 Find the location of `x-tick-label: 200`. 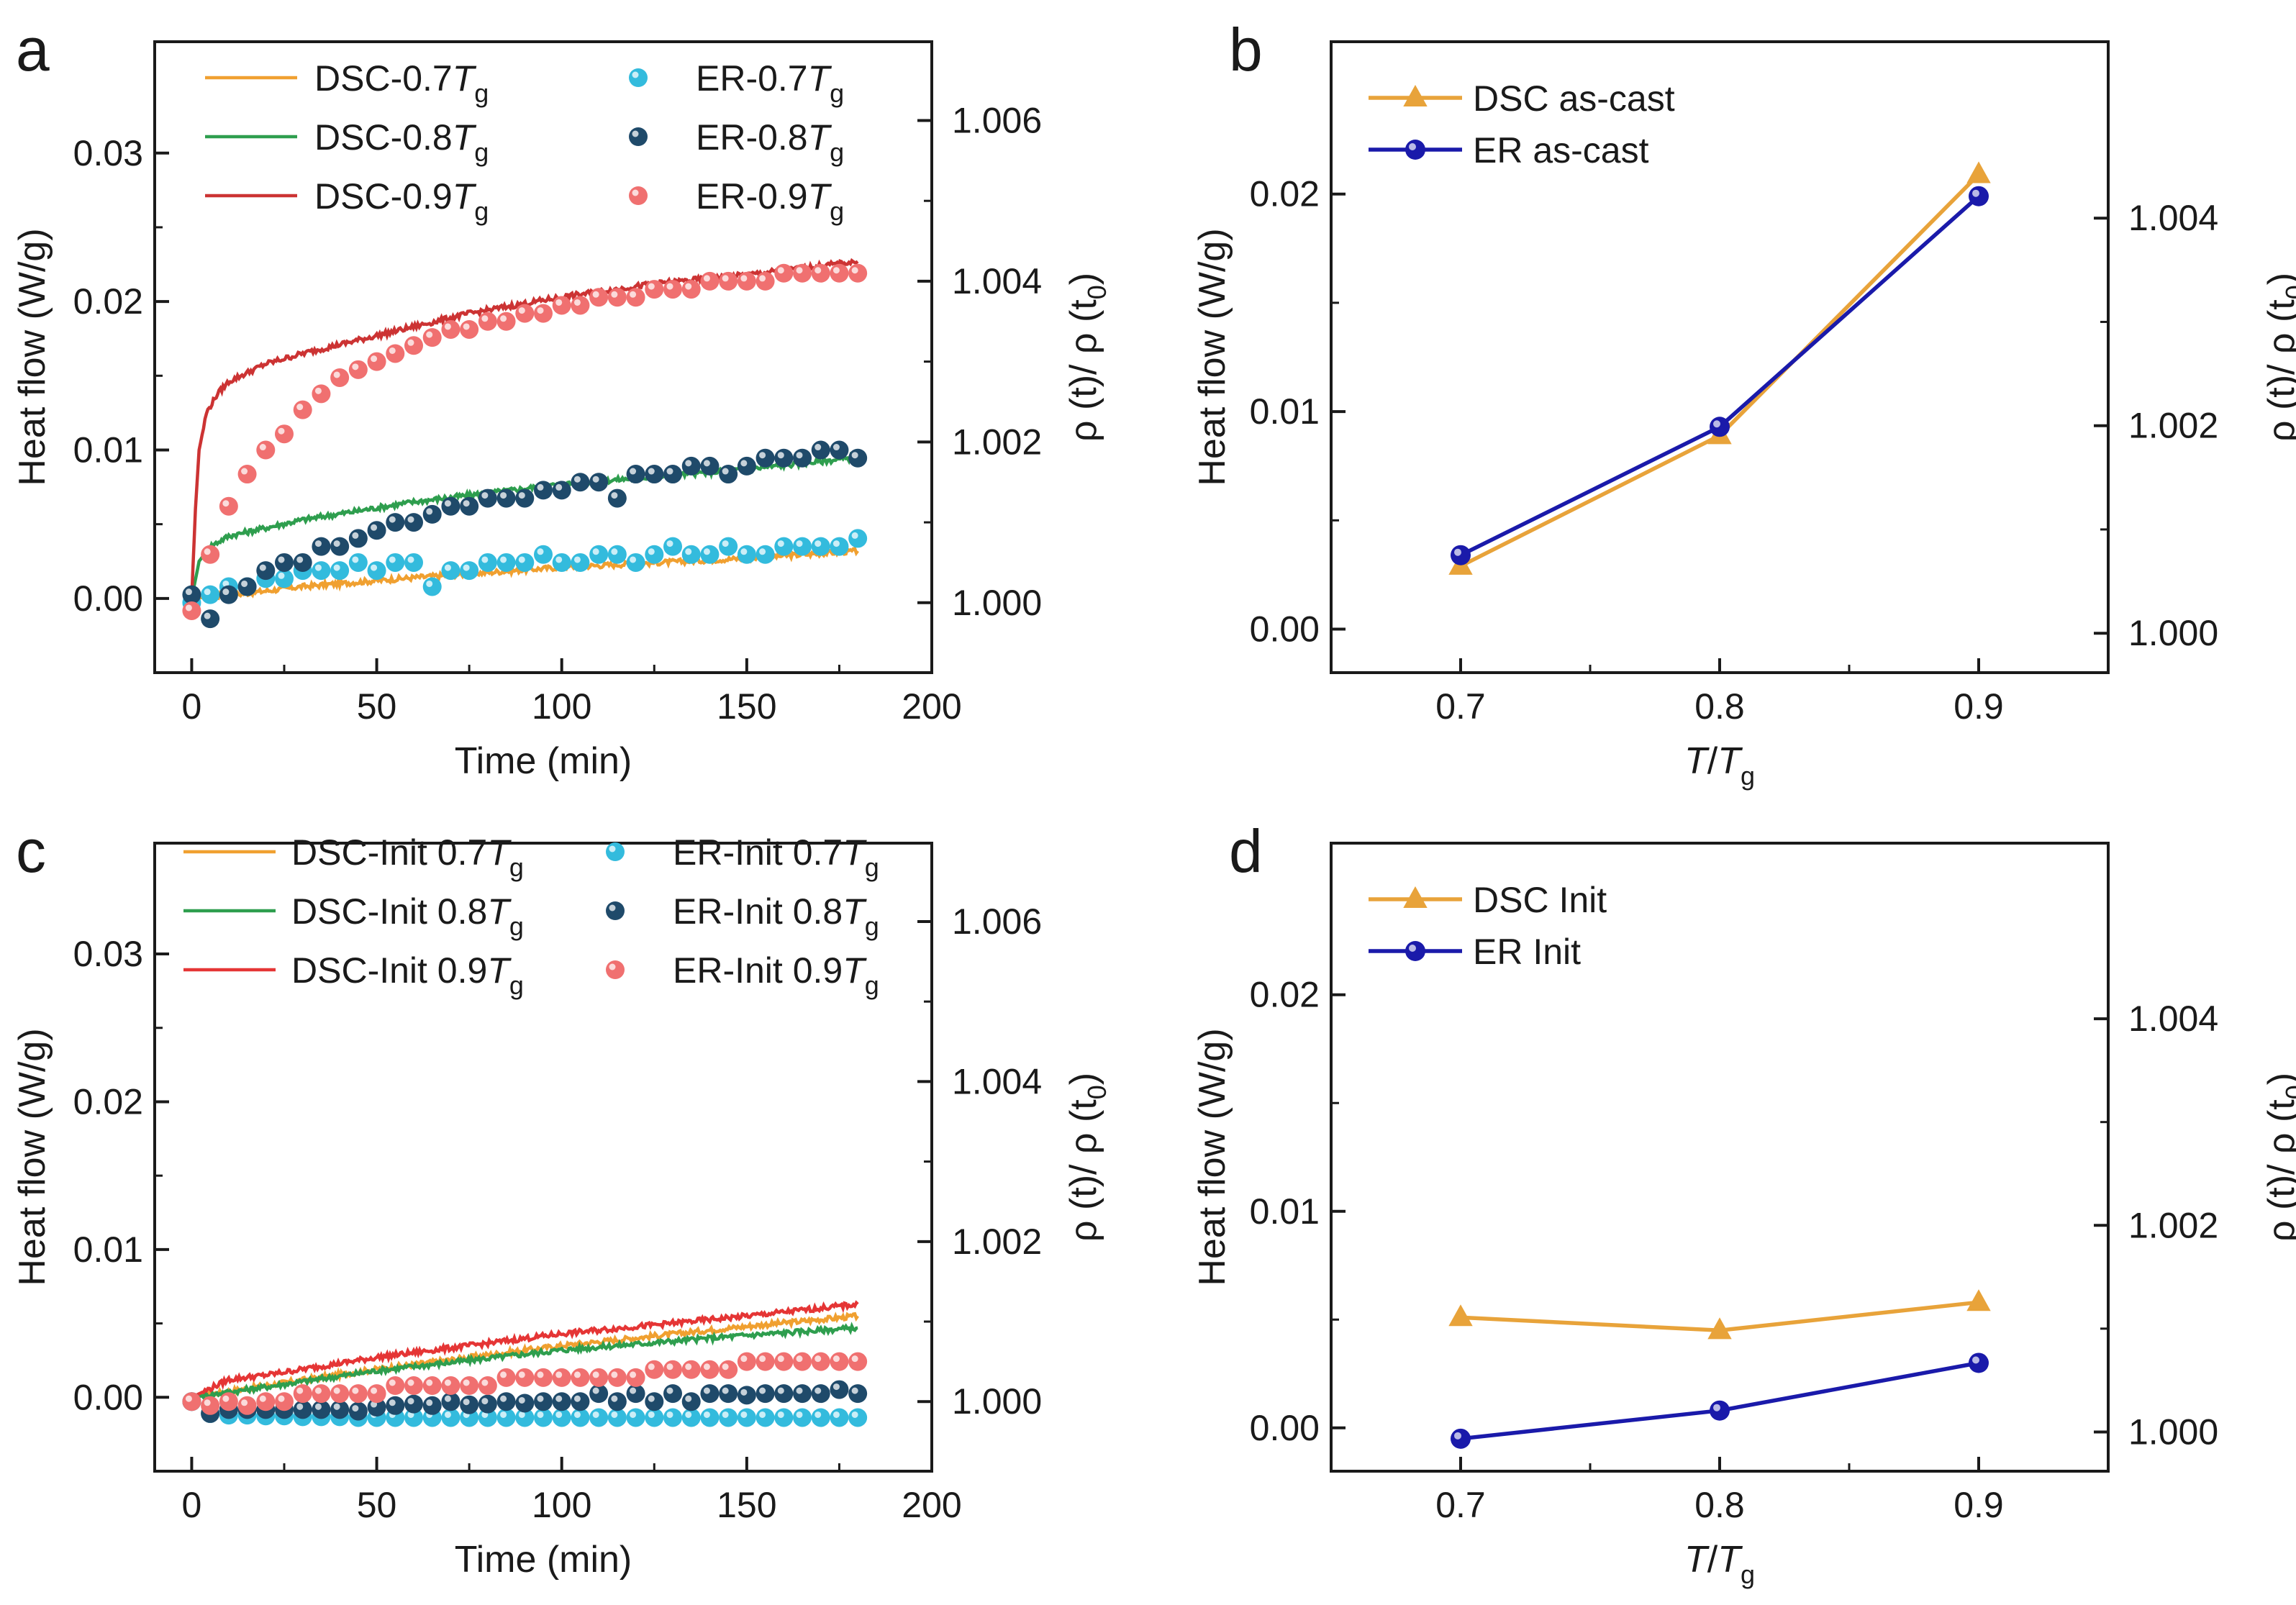

x-tick-label: 200 is located at coordinates (931, 1505).